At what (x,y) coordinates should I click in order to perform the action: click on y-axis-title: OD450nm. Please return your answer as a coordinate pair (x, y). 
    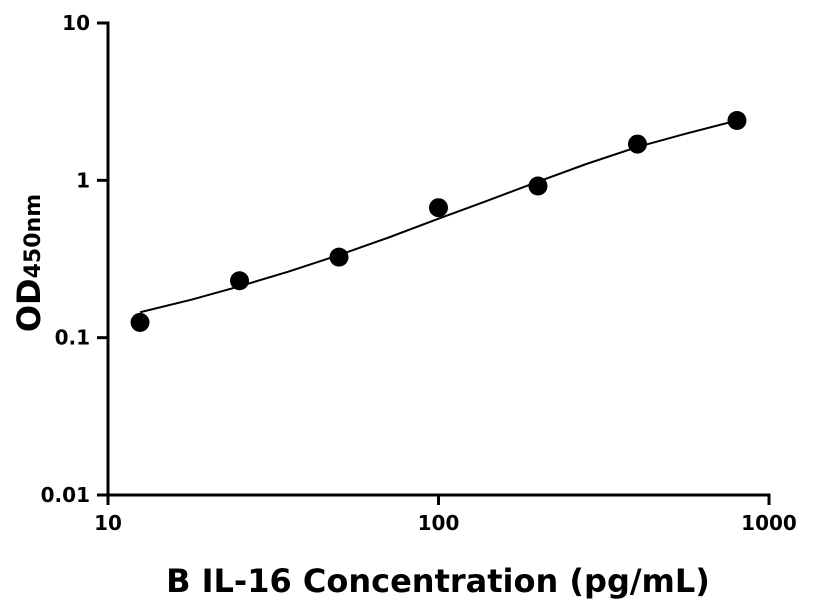
    Looking at the image, I should click on (29, 263).